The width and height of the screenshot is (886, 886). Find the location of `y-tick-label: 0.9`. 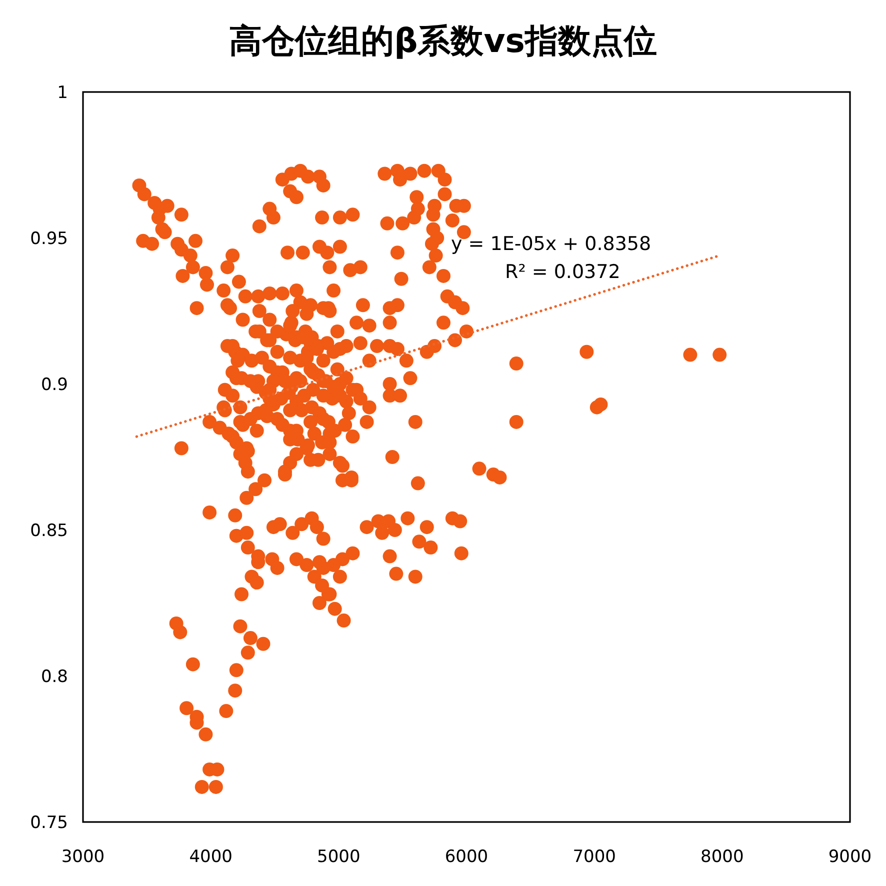

y-tick-label: 0.9 is located at coordinates (54, 385).